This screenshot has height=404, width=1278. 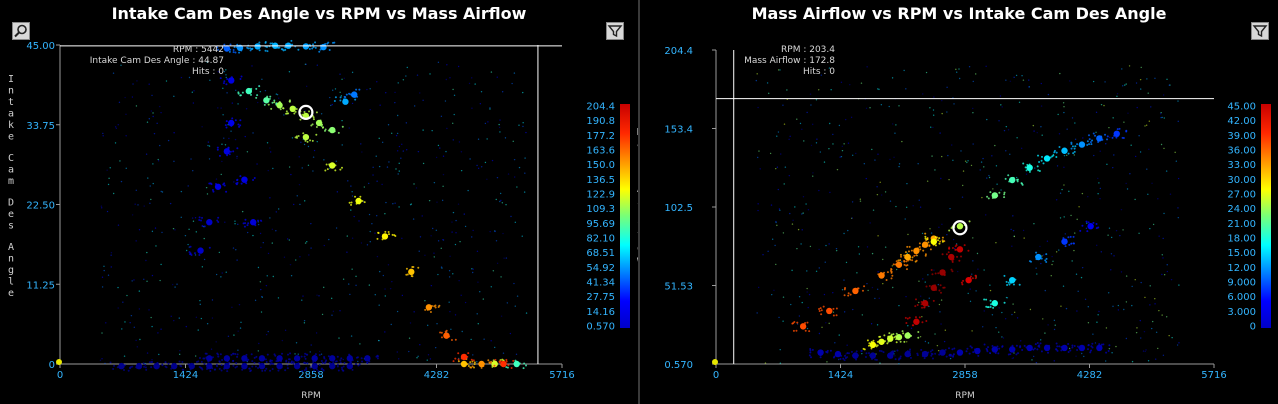 I want to click on readout-y: Mass Airflow : 172.8, so click(x=789, y=61).